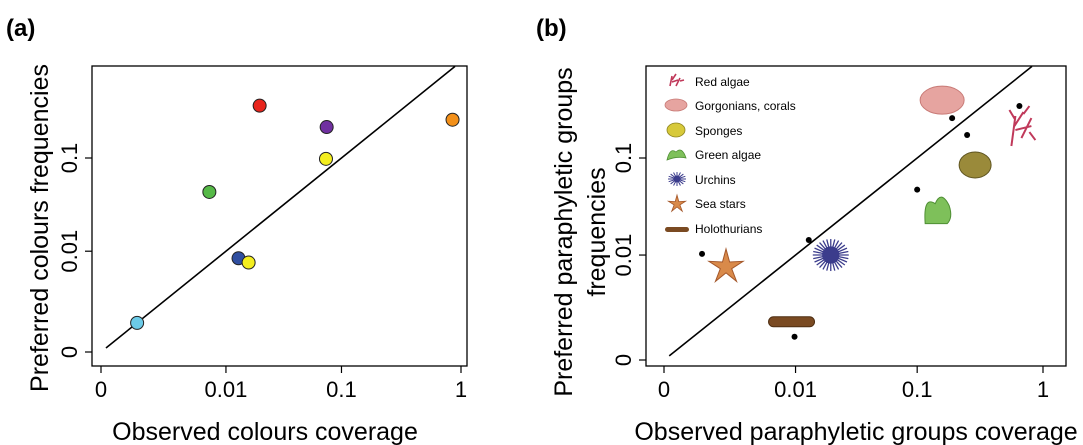 The width and height of the screenshot is (1083, 445). I want to click on legend-item-gorgonians: Gorgonians, corals, so click(730, 105).